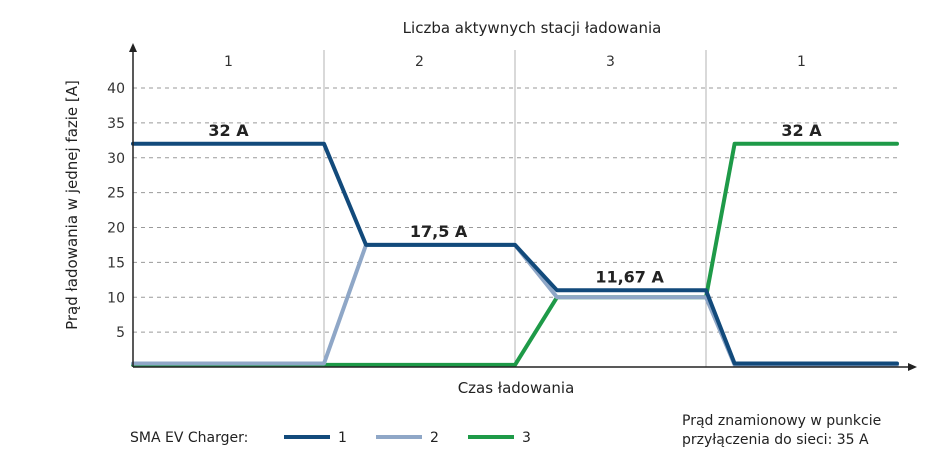  What do you see at coordinates (342, 438) in the screenshot?
I see `legend-label-1: 1` at bounding box center [342, 438].